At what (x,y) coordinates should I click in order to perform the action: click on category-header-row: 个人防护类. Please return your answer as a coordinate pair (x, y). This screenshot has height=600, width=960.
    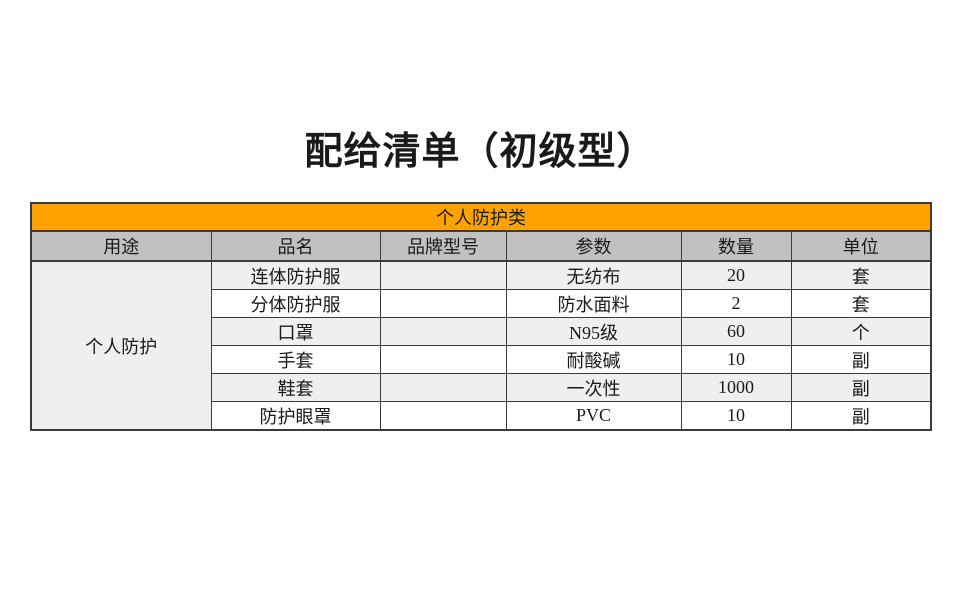
    Looking at the image, I should click on (481, 217).